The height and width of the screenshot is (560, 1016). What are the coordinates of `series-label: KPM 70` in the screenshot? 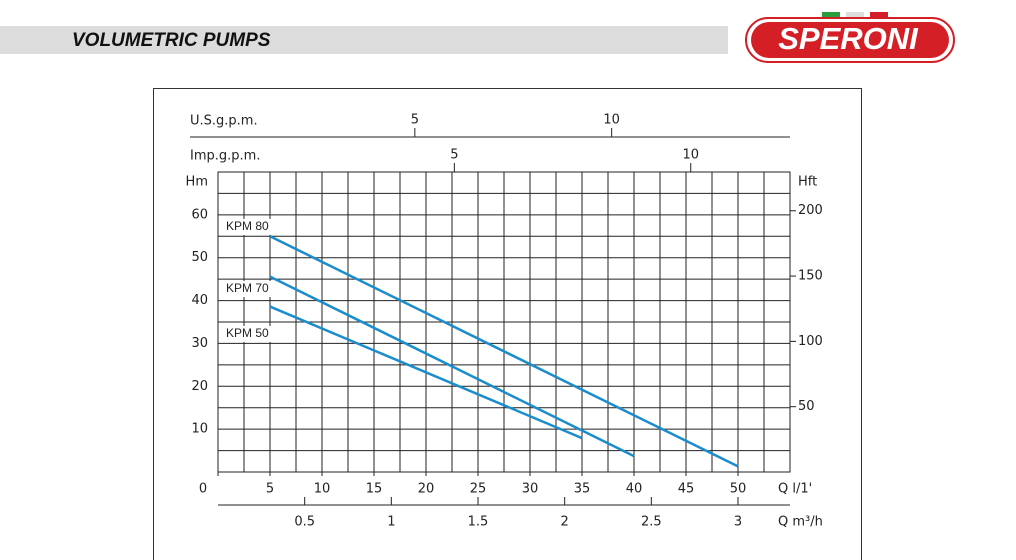 It's located at (247, 288).